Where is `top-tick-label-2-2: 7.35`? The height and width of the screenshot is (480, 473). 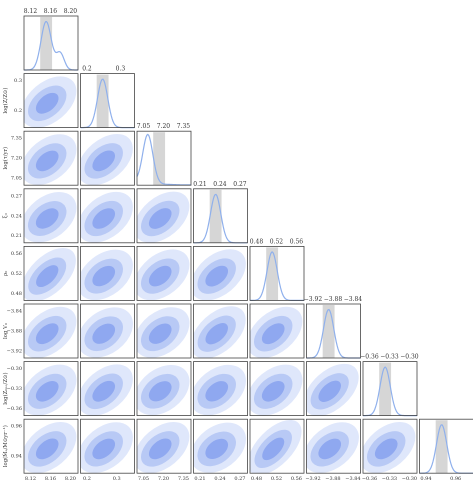 top-tick-label-2-2: 7.35 is located at coordinates (184, 126).